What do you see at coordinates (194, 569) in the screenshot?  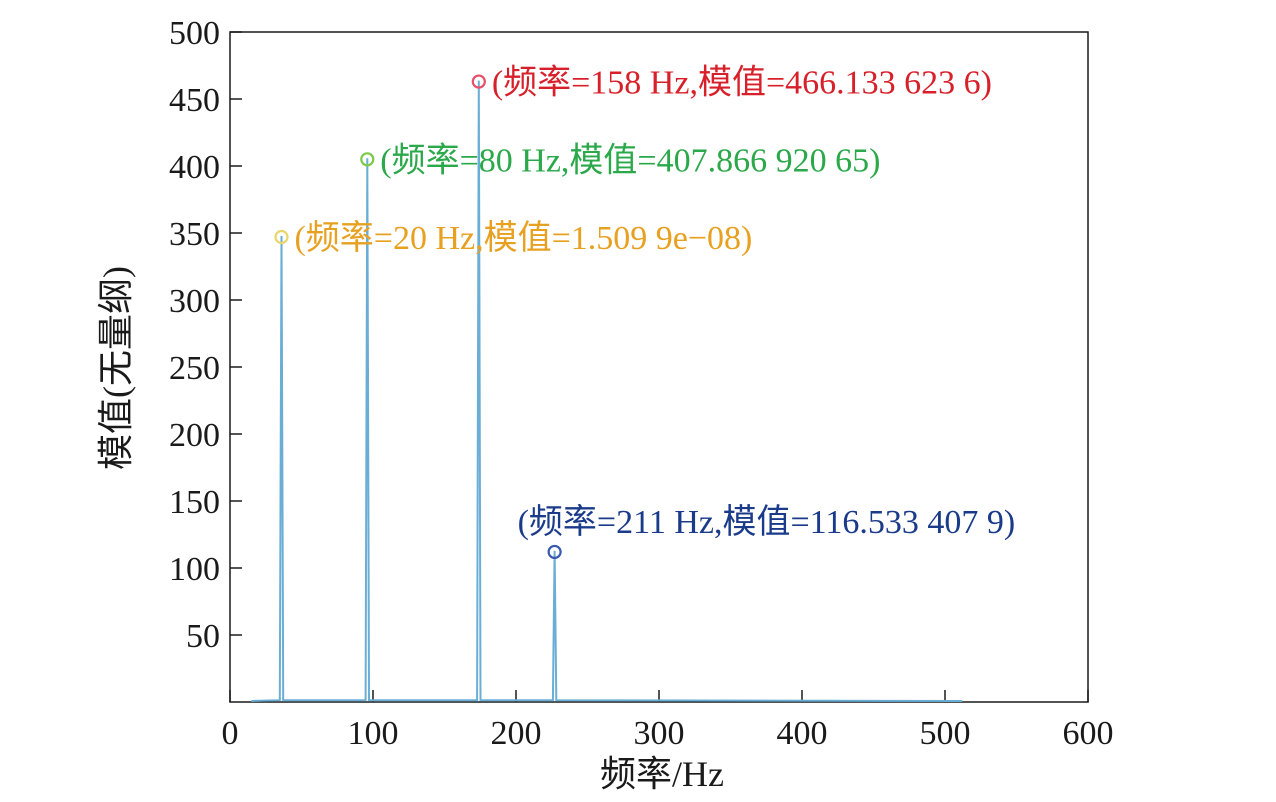 I see `y-tick-label: 100` at bounding box center [194, 569].